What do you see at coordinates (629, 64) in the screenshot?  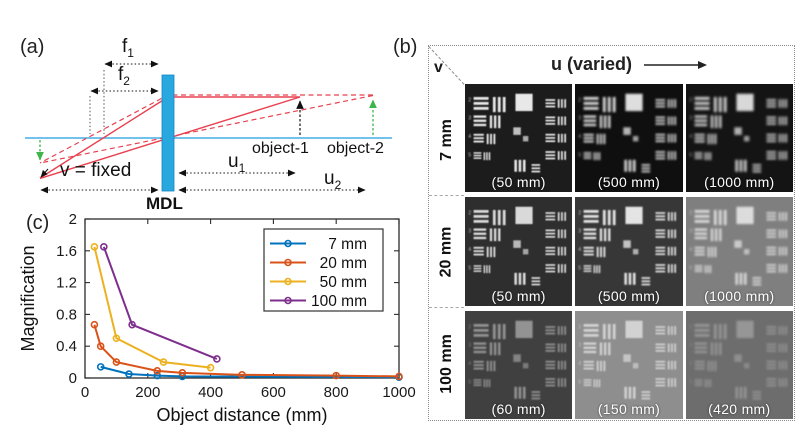 I see `u-varied-header: u (varied)` at bounding box center [629, 64].